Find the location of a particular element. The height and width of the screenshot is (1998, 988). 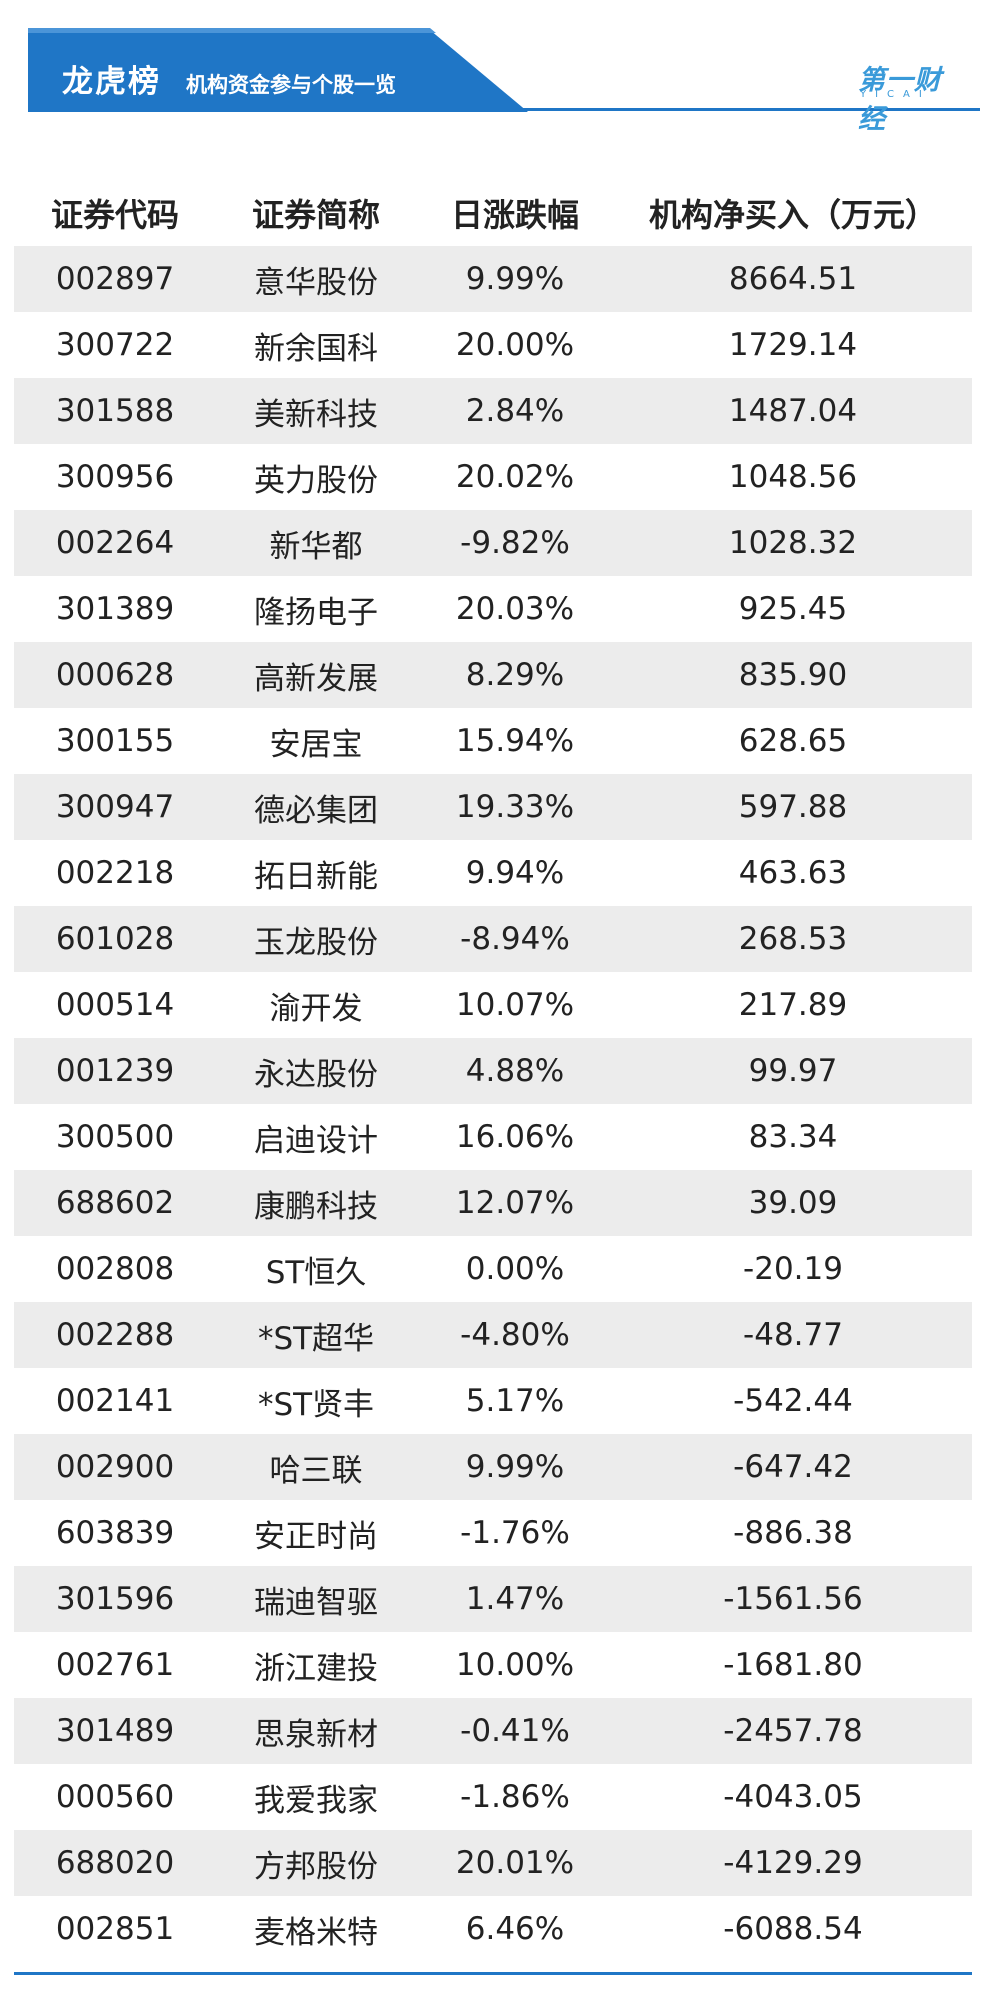

stock-name-cell: 隆扬电子 is located at coordinates (316, 612).